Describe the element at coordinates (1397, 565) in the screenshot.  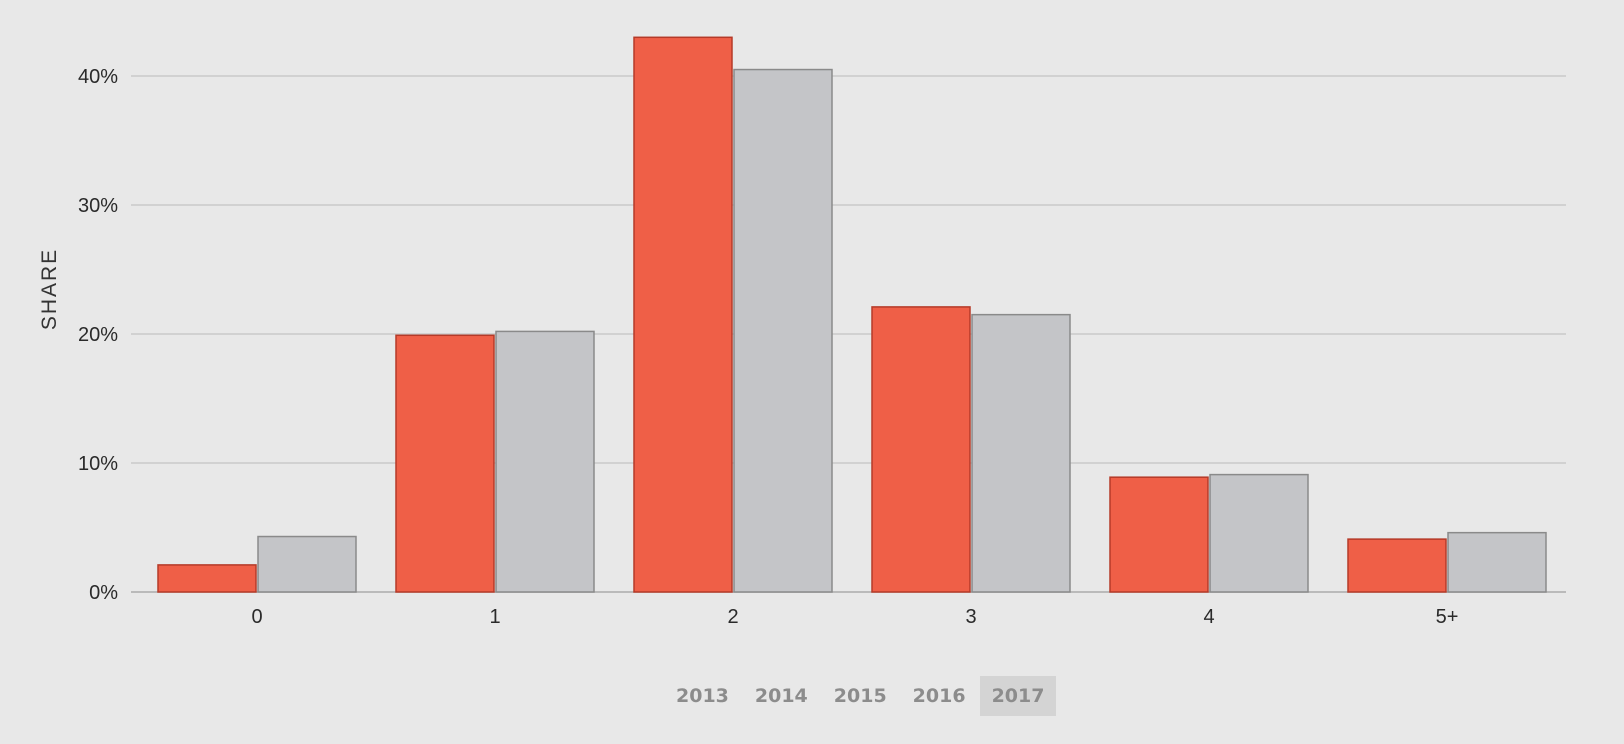
I see `bar-series-1-5plus` at that location.